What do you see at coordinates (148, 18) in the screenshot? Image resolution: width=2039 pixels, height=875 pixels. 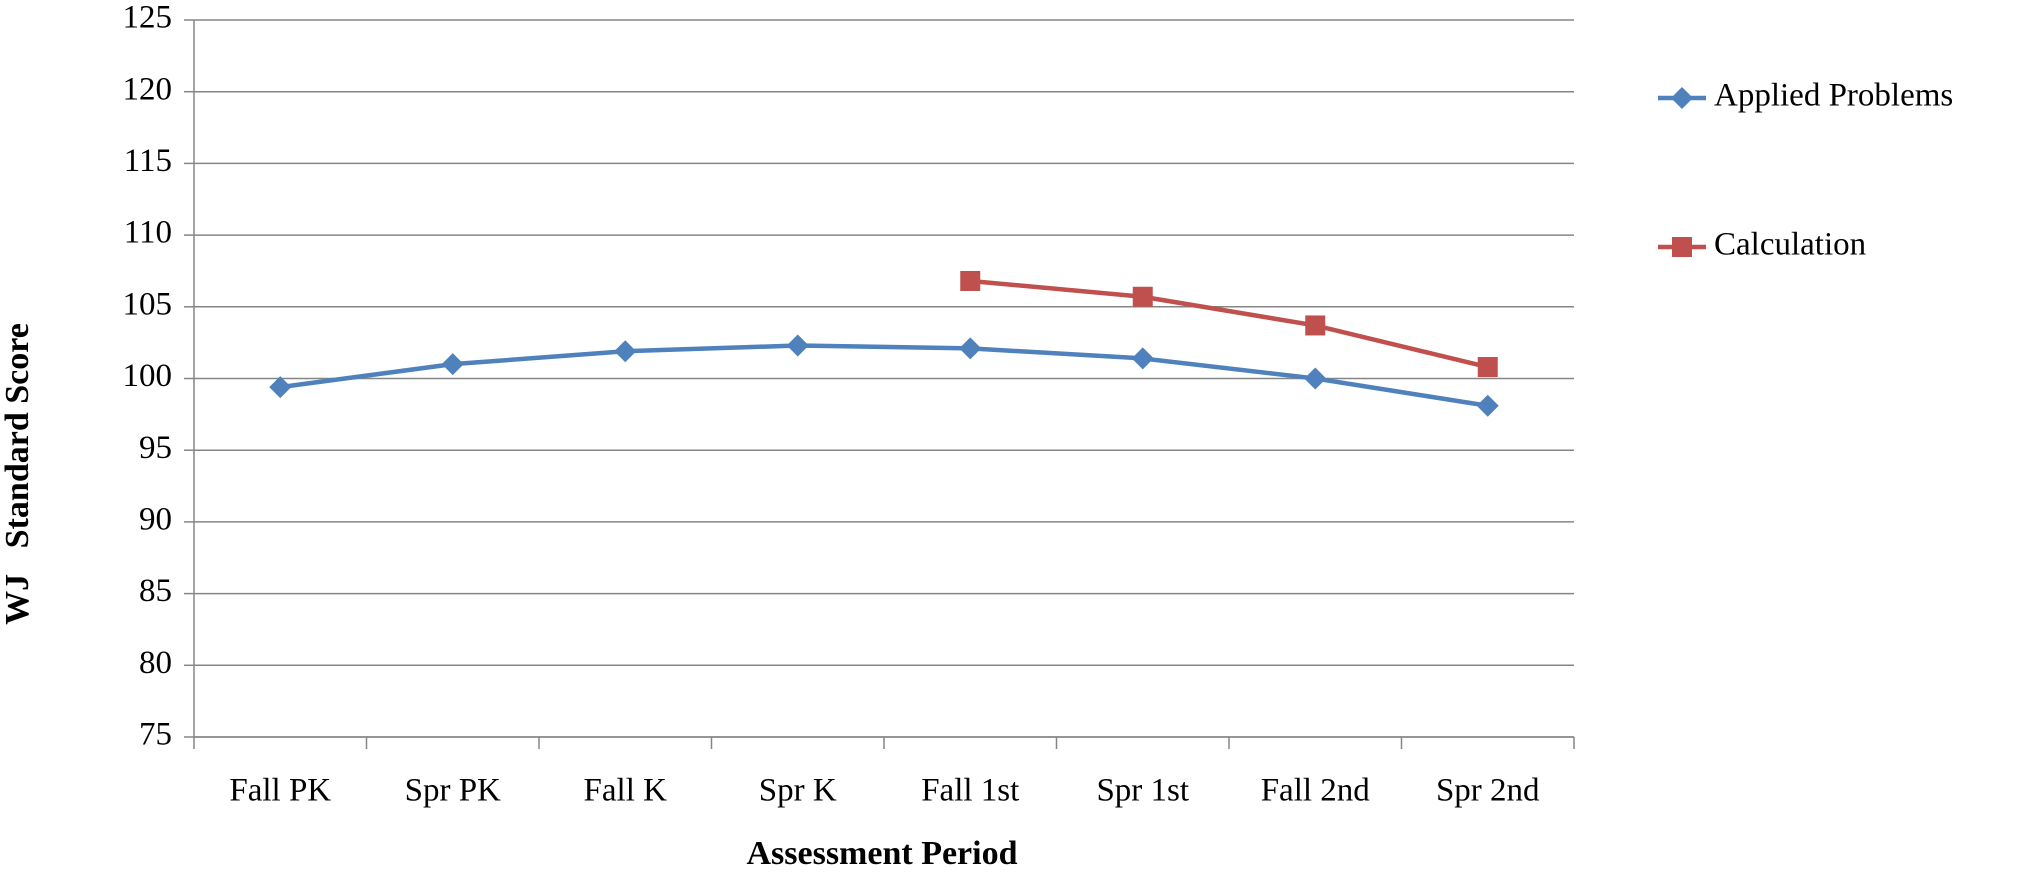 I see `y-tick-label: 125` at bounding box center [148, 18].